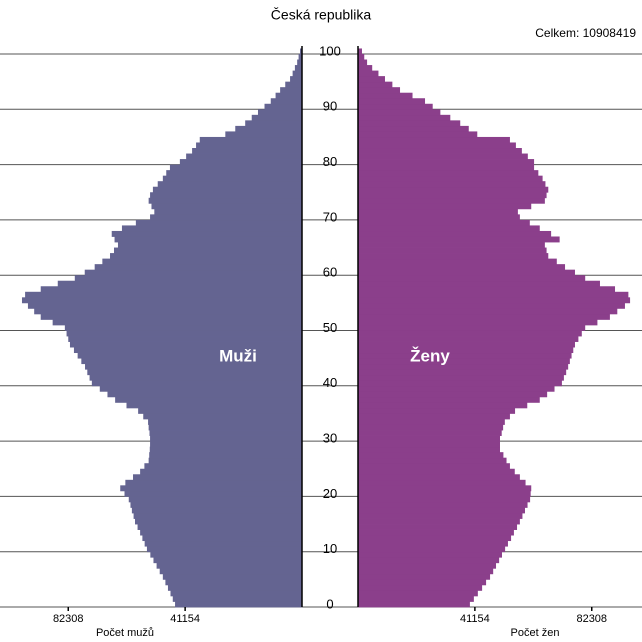 The image size is (642, 642). What do you see at coordinates (330, 50) in the screenshot?
I see `y-tick-label: 100` at bounding box center [330, 50].